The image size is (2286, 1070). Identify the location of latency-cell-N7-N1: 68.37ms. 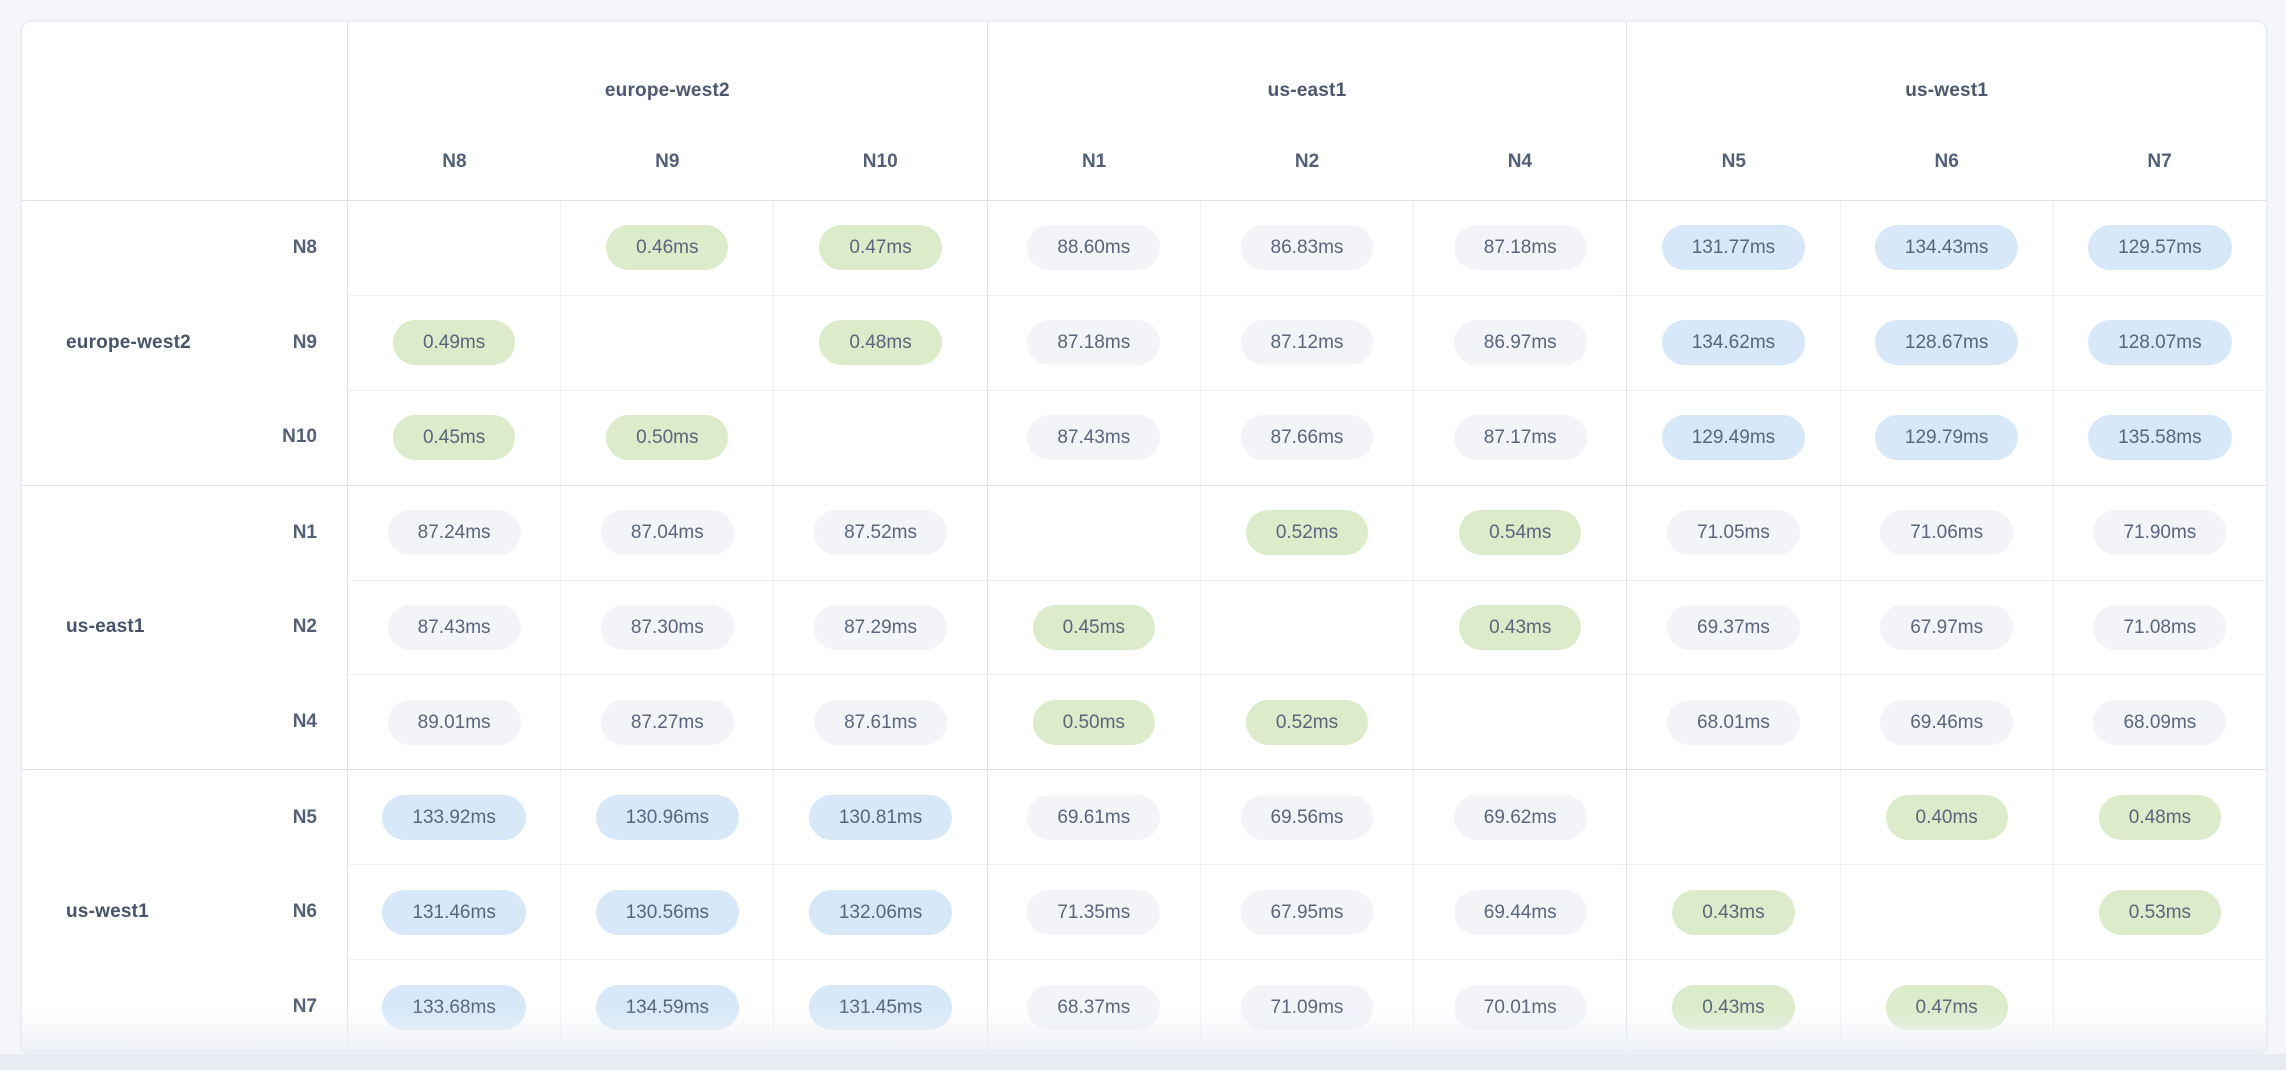
(1093, 1006).